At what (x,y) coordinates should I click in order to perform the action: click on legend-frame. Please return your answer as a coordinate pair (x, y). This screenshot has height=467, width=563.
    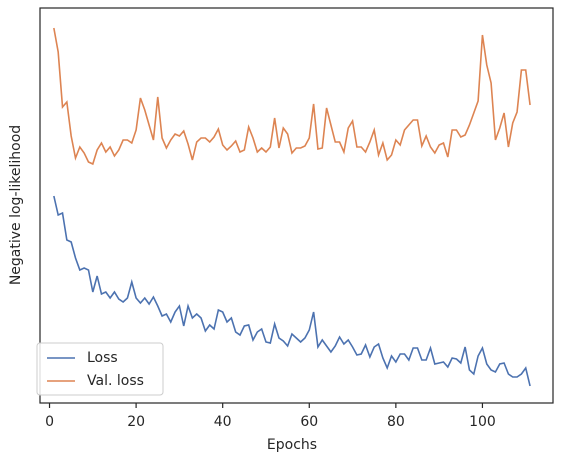
    Looking at the image, I should click on (100, 369).